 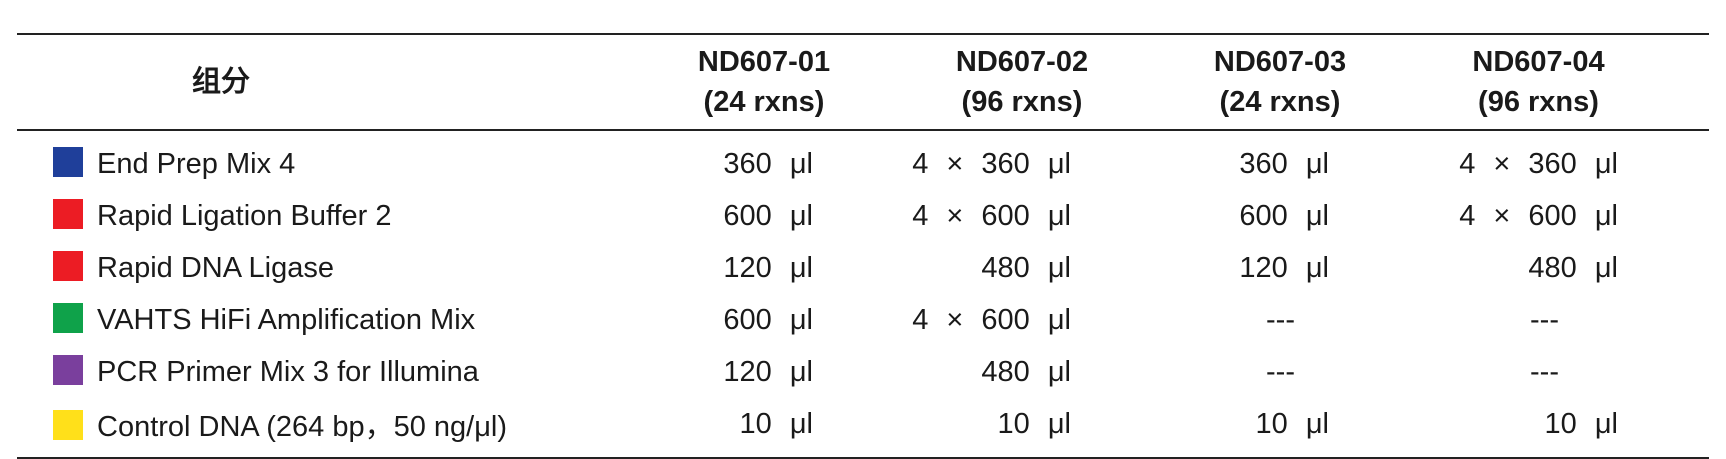 I want to click on header-cell: ND607-02 (96 rxns), so click(x=1022, y=82).